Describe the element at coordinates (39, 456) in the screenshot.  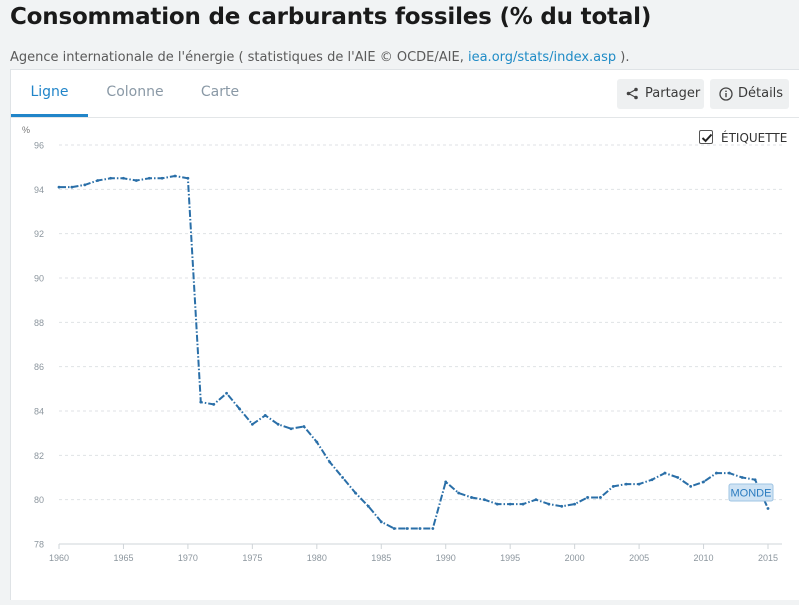
I see `y-tick-label: 82` at that location.